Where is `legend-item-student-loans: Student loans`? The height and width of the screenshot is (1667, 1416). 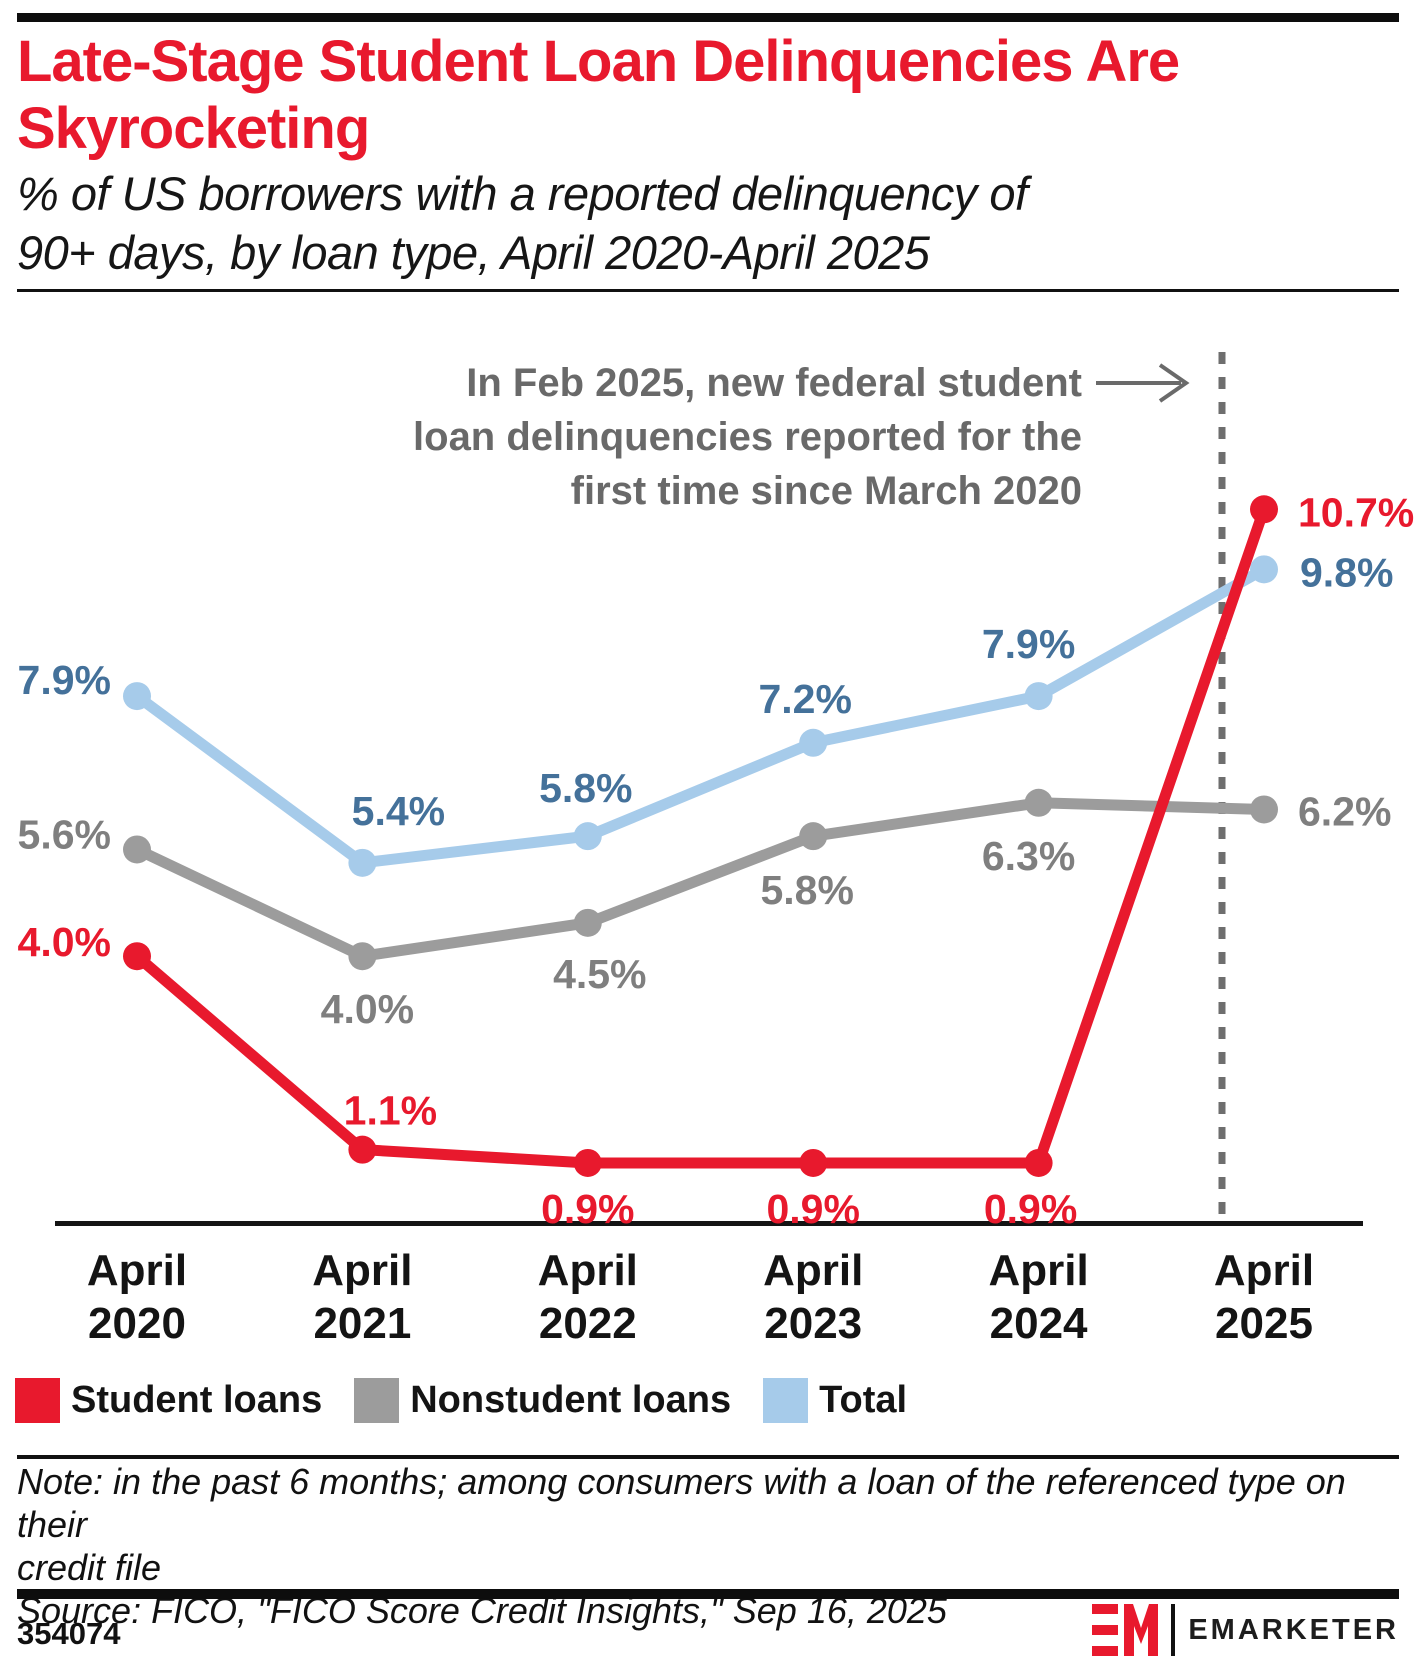 legend-item-student-loans: Student loans is located at coordinates (168, 1400).